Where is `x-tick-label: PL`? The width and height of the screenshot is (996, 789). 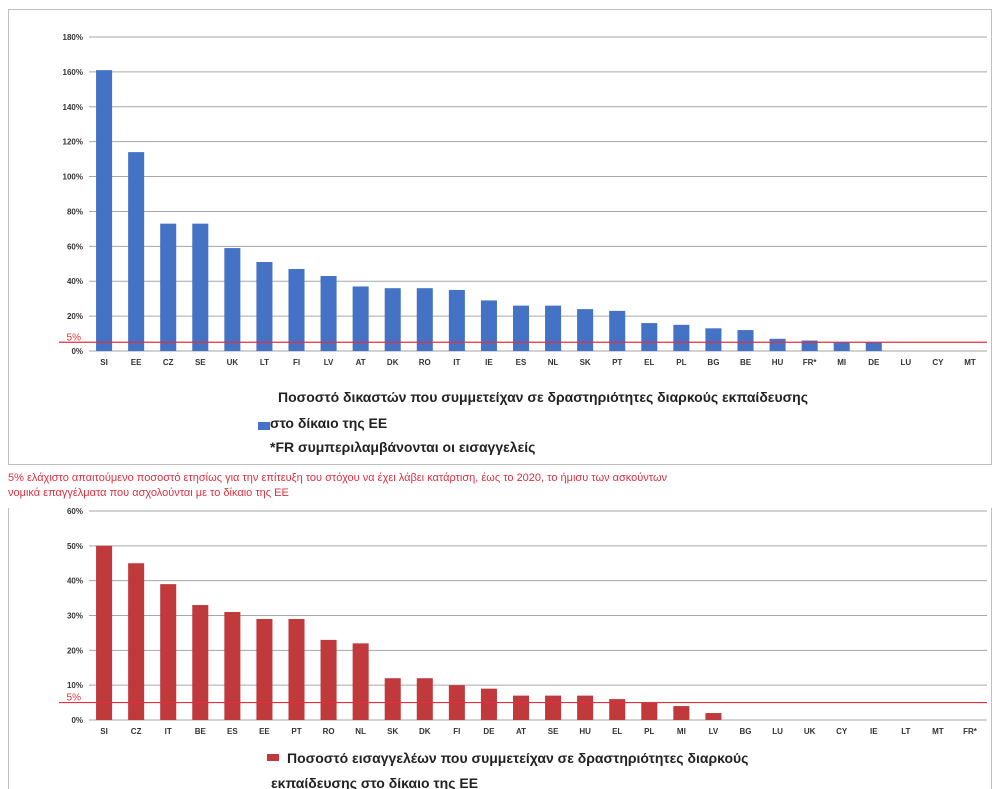
x-tick-label: PL is located at coordinates (649, 731).